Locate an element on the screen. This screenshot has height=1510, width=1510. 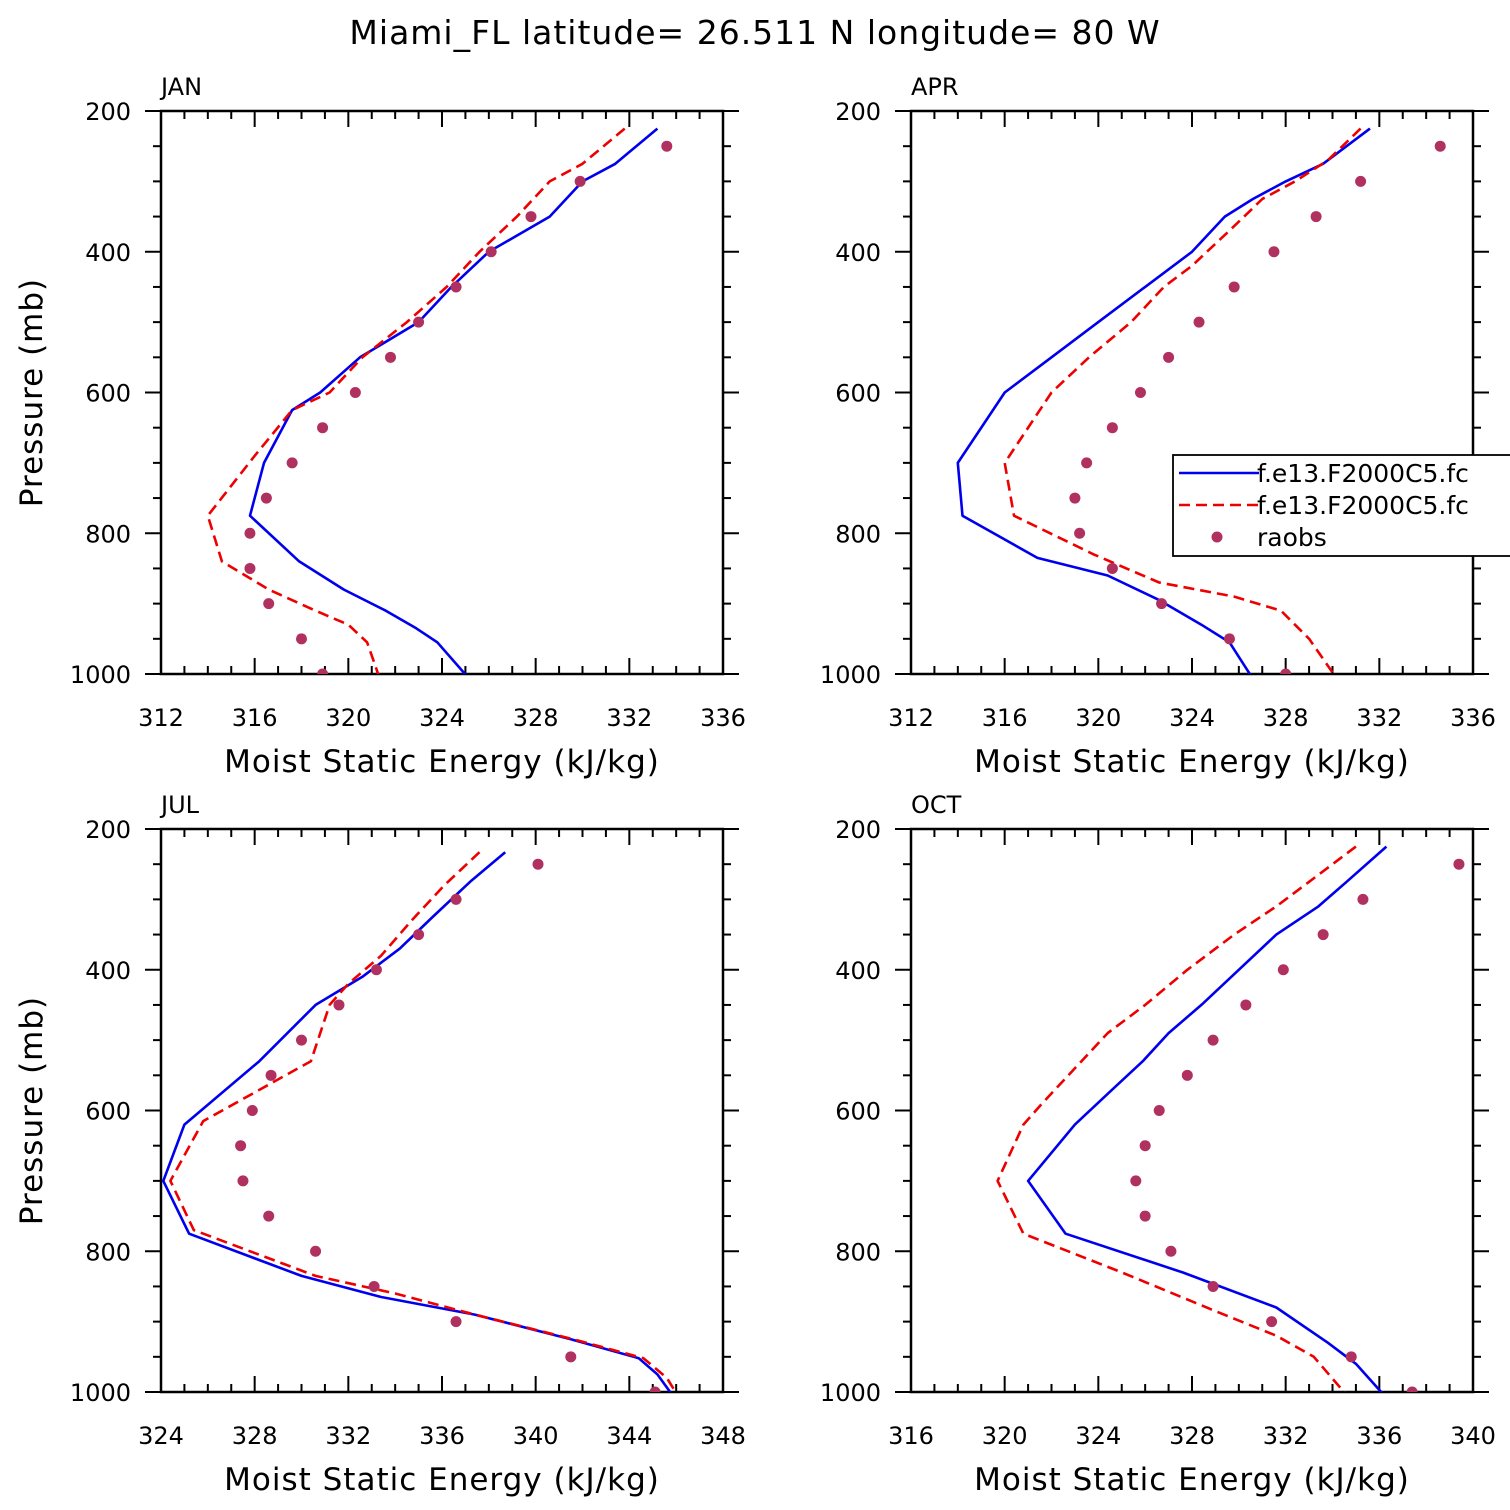
series-line-solid is located at coordinates (1207, 1118).